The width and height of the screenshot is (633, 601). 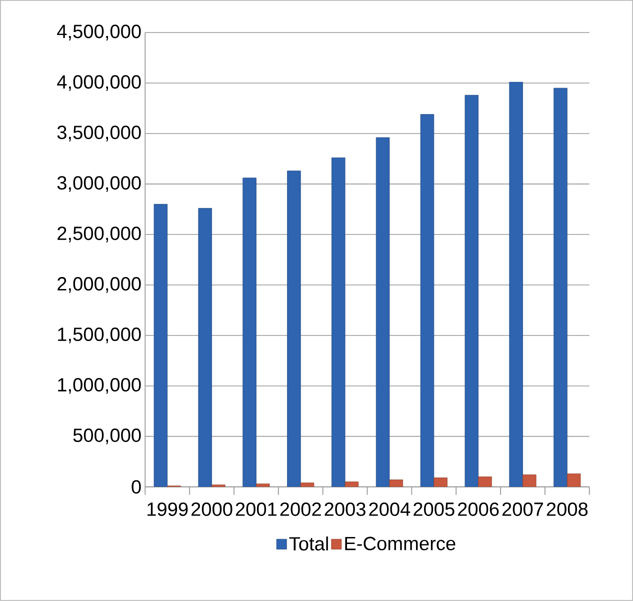 What do you see at coordinates (99, 336) in the screenshot?
I see `y-tick-label: 1,500,000` at bounding box center [99, 336].